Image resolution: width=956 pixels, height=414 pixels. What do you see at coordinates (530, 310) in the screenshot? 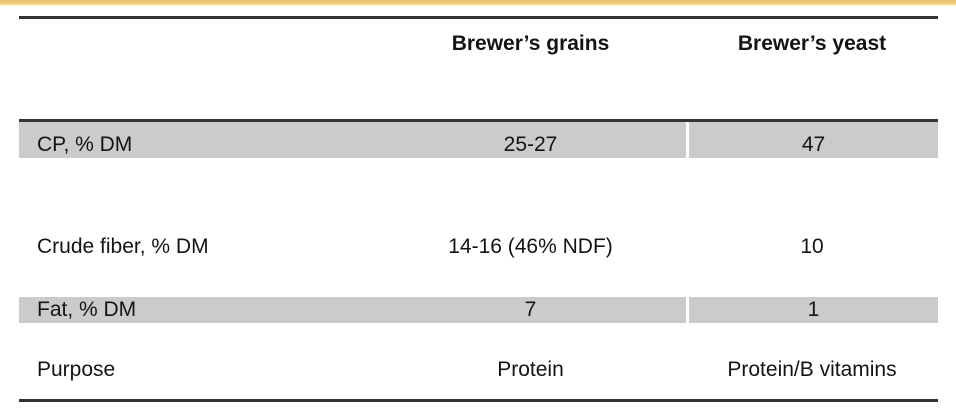
I see `cell-fat-grains: 7` at bounding box center [530, 310].